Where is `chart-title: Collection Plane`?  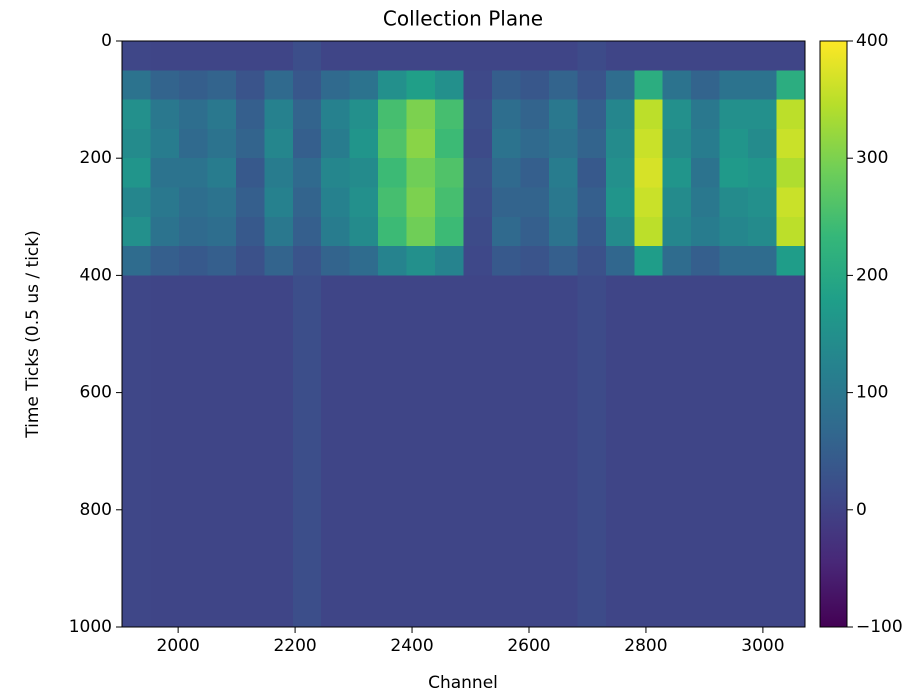
chart-title: Collection Plane is located at coordinates (463, 19).